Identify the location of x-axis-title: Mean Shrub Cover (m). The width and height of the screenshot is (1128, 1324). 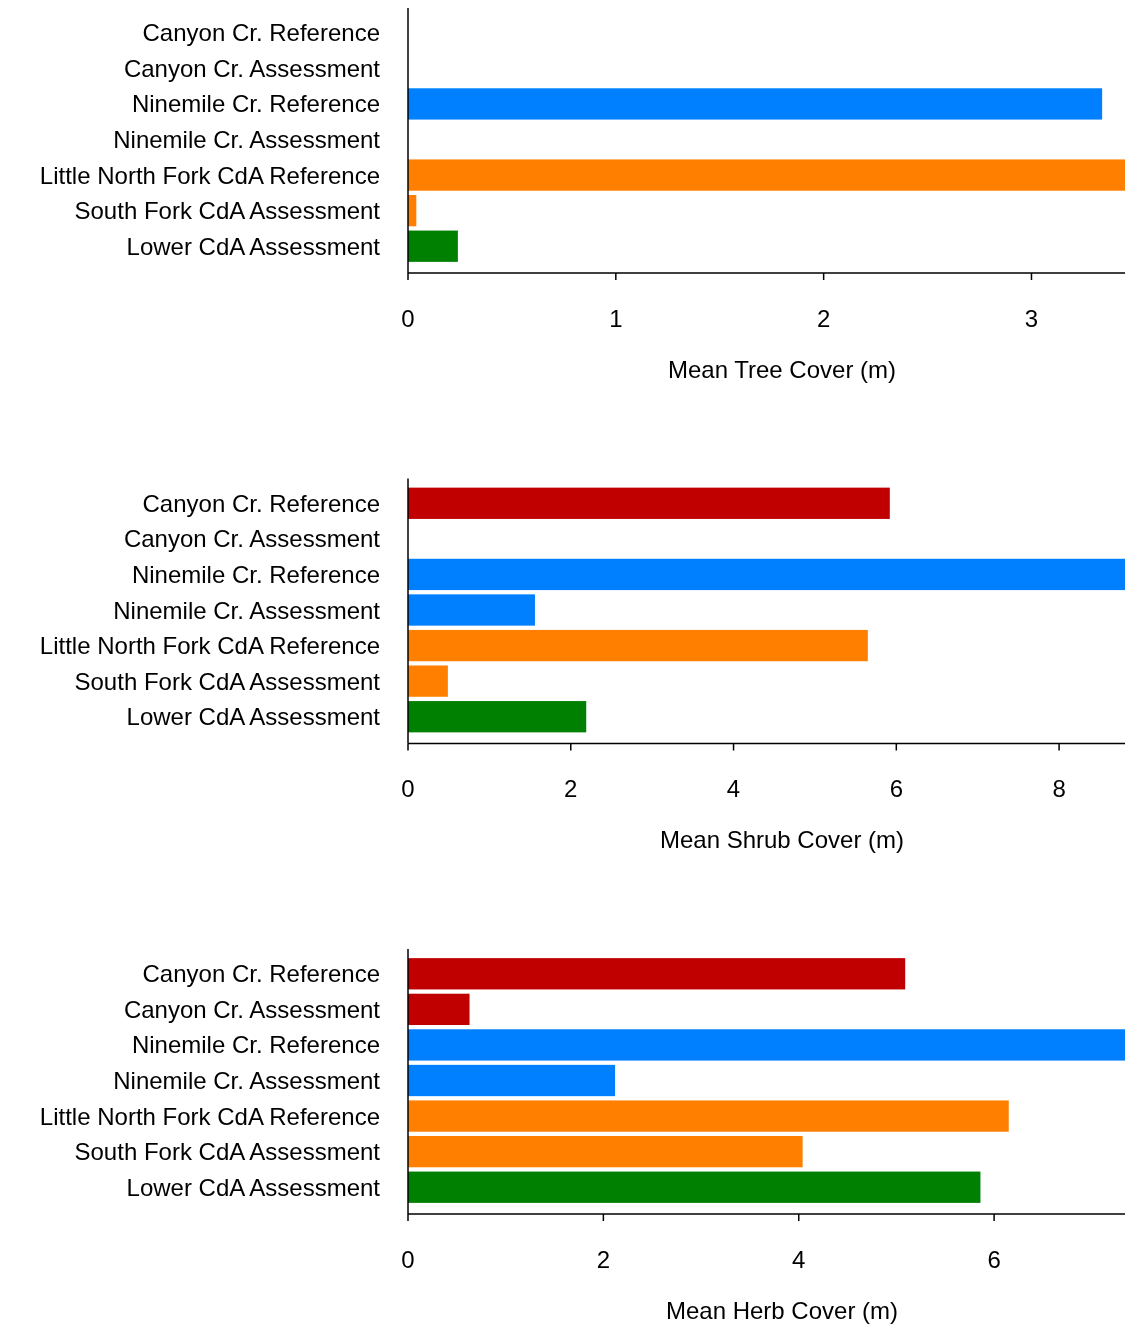
(782, 839).